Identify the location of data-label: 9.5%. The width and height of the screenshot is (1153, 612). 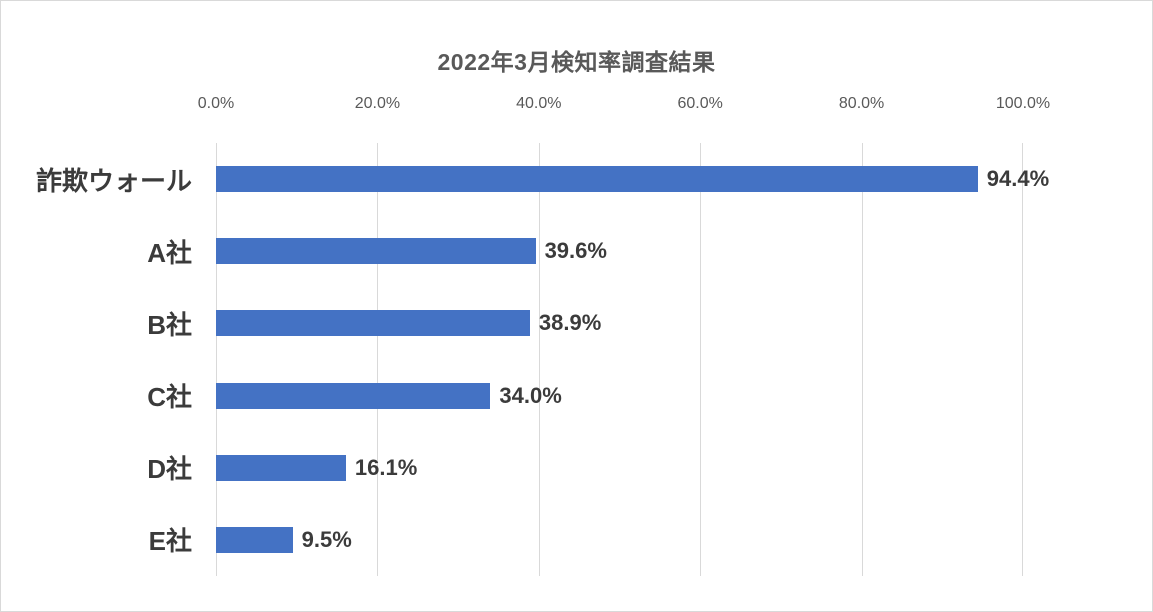
(326, 539).